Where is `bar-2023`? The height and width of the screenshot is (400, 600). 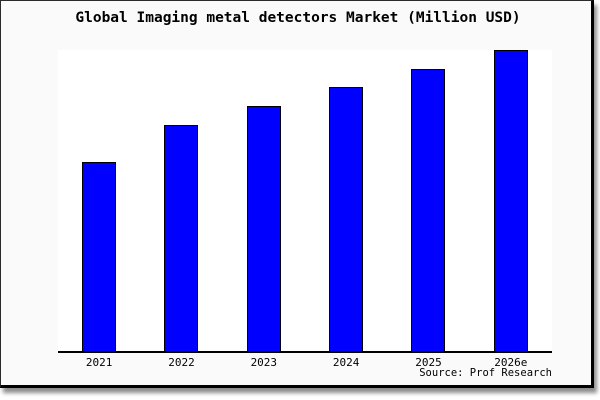 bar-2023 is located at coordinates (263, 228).